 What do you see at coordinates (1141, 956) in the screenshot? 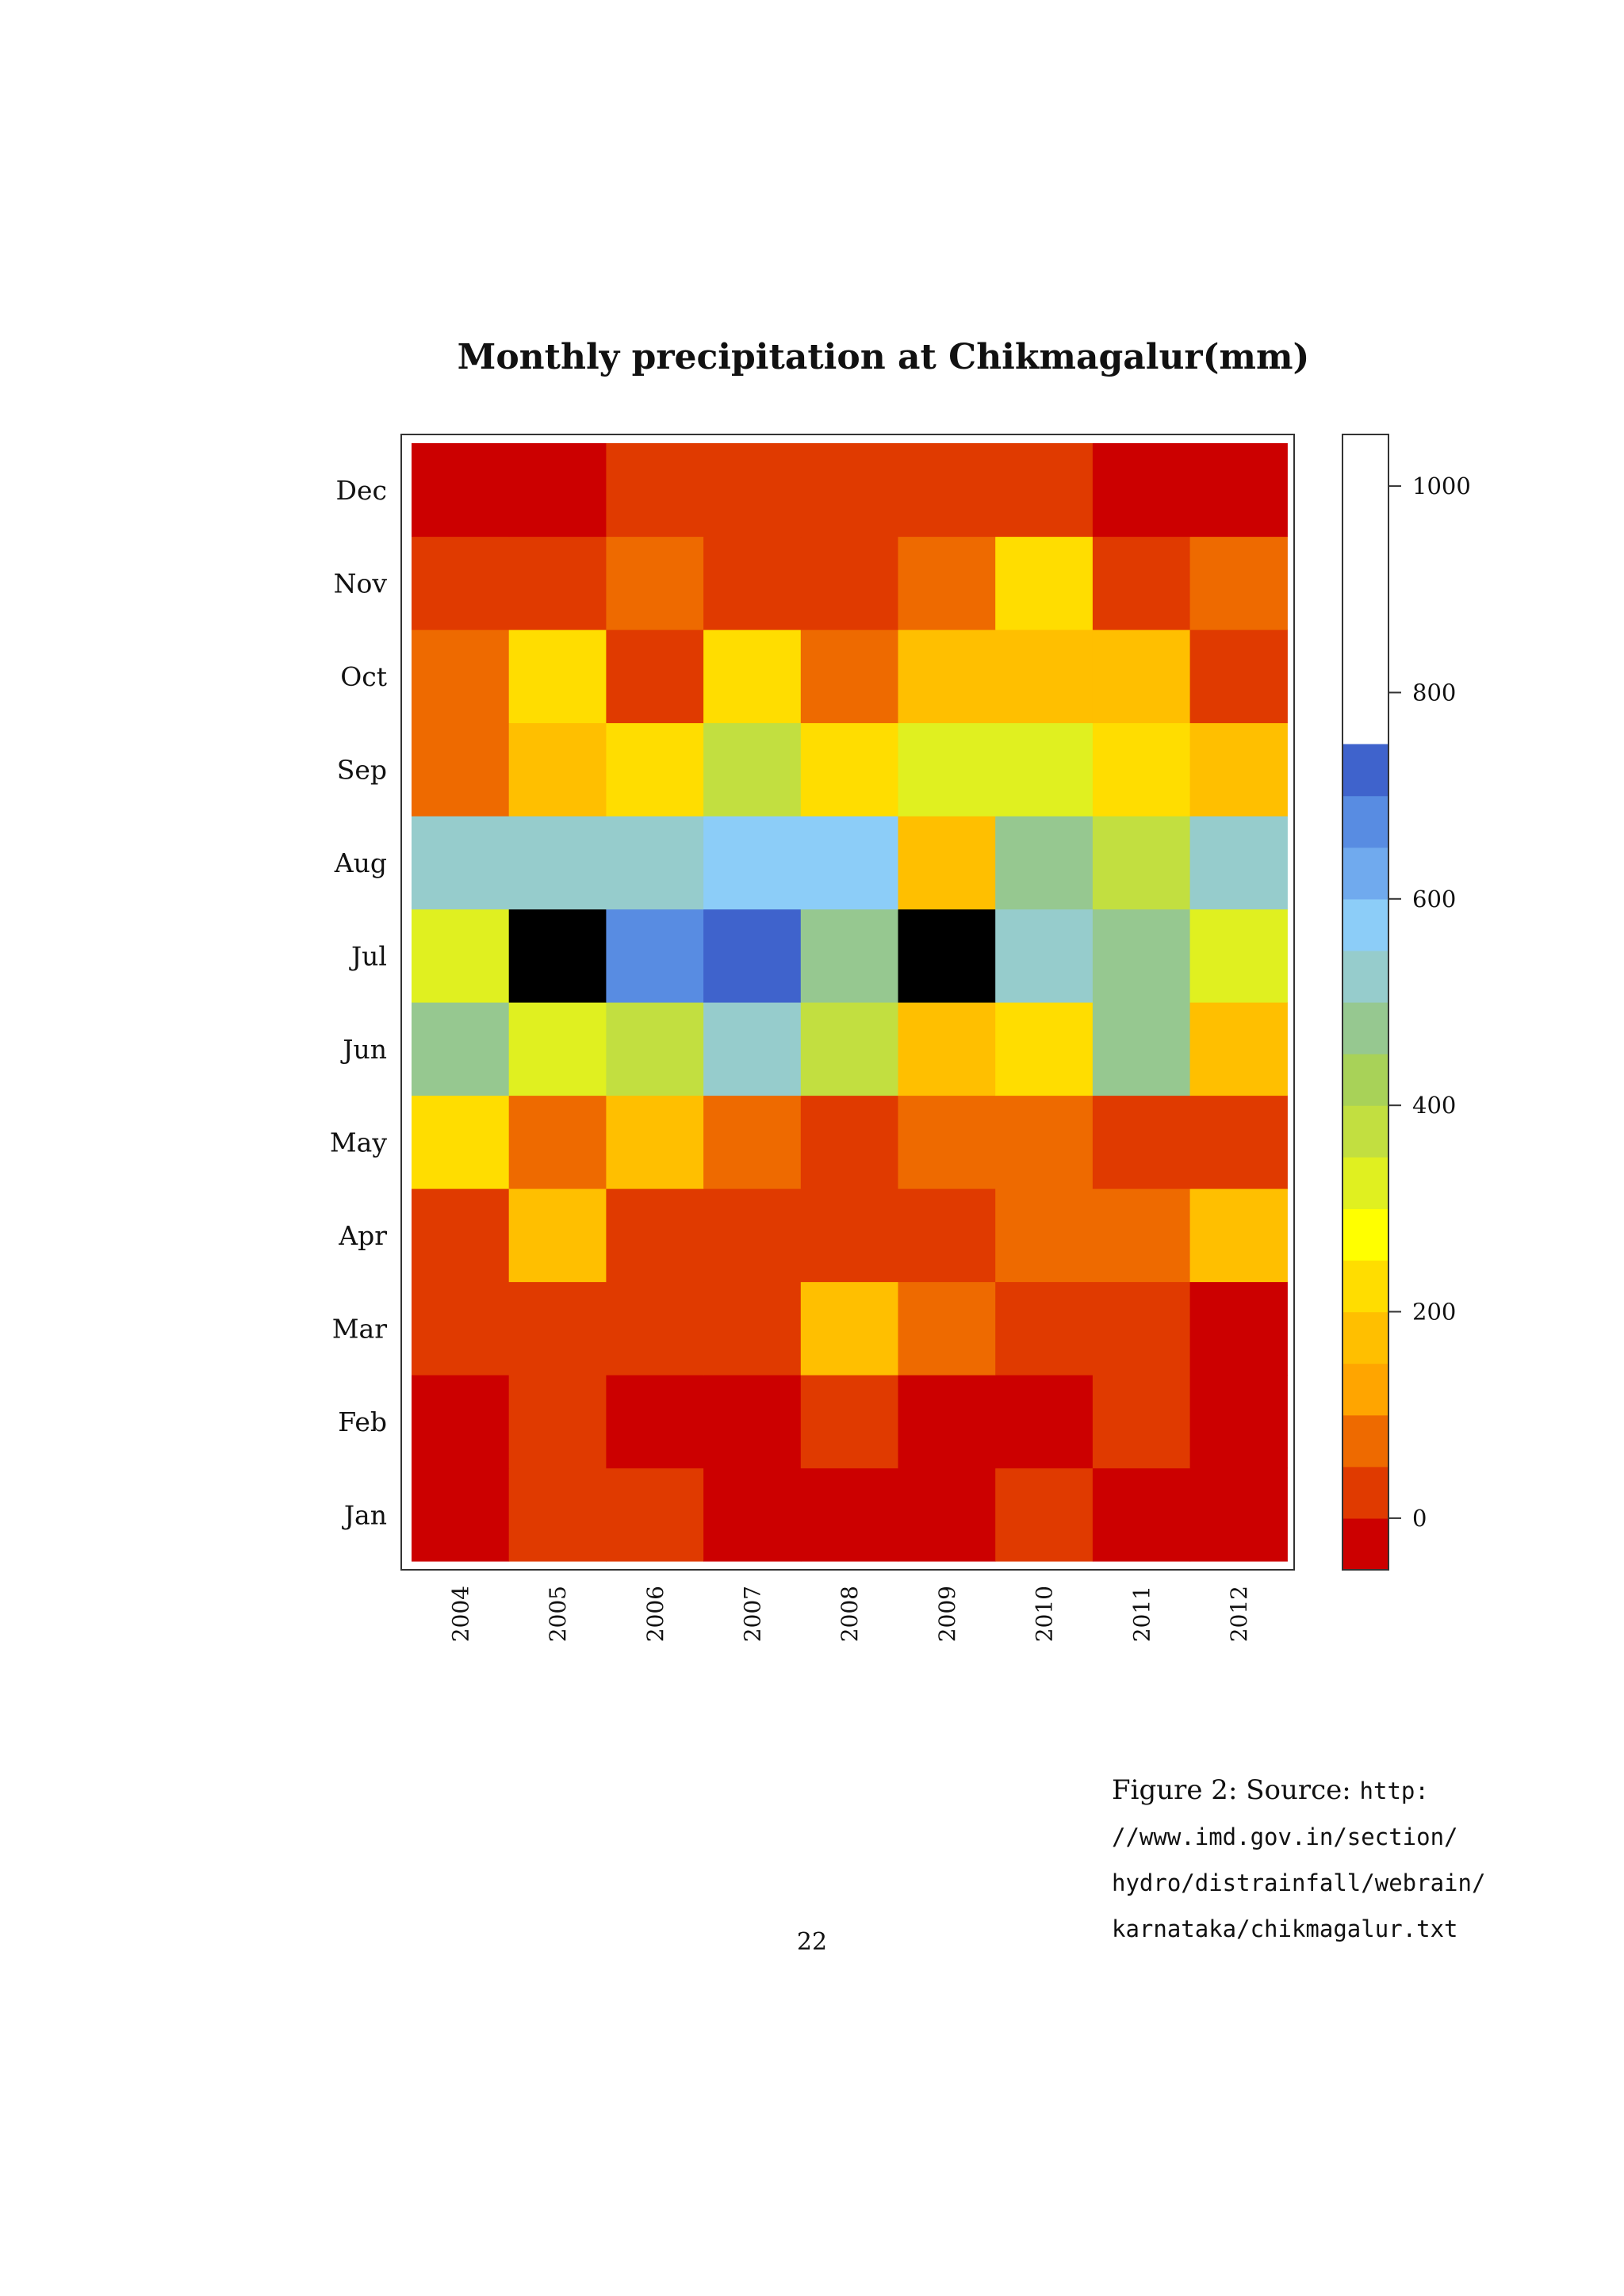
I see `heatmap-cell-jul-2011` at bounding box center [1141, 956].